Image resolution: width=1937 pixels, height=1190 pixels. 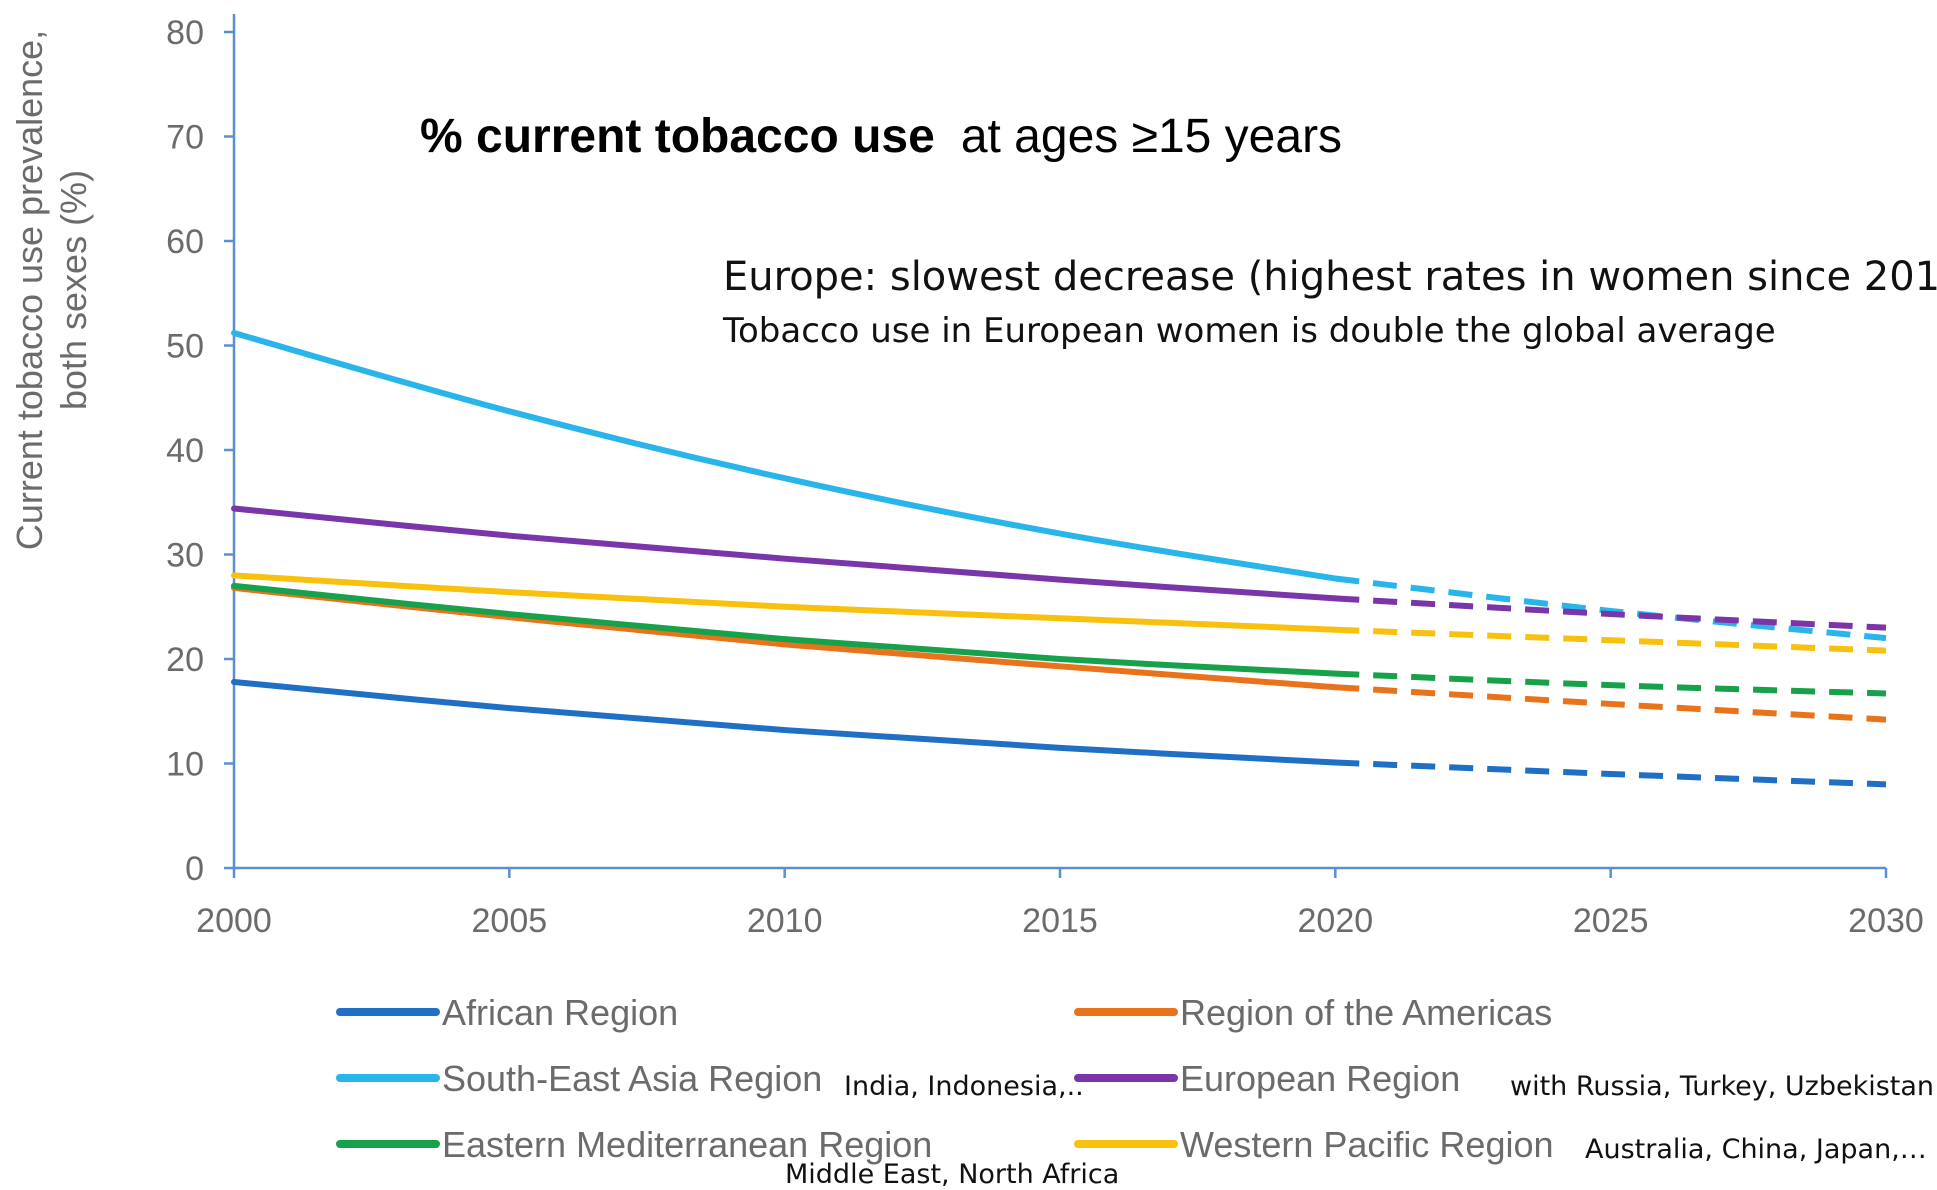 I want to click on series-projection-western-pacific-region, so click(x=1611, y=640).